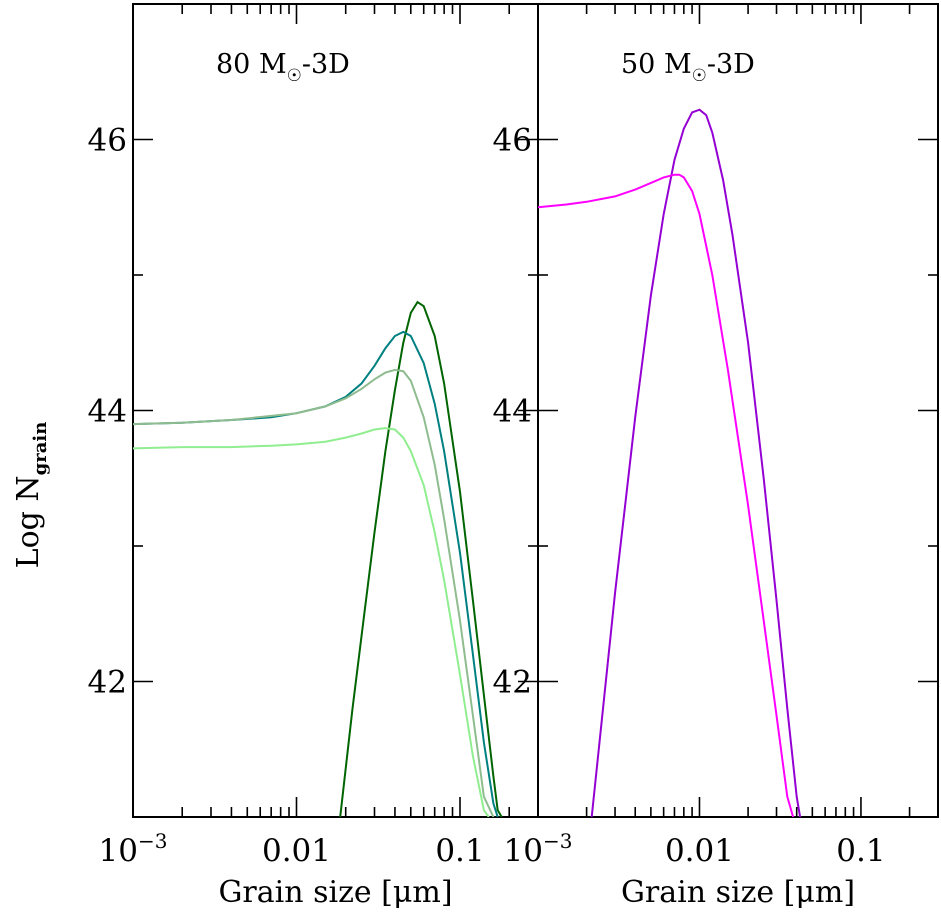 The image size is (941, 917). What do you see at coordinates (28, 521) in the screenshot?
I see `y-axis-label-main: Log N` at bounding box center [28, 521].